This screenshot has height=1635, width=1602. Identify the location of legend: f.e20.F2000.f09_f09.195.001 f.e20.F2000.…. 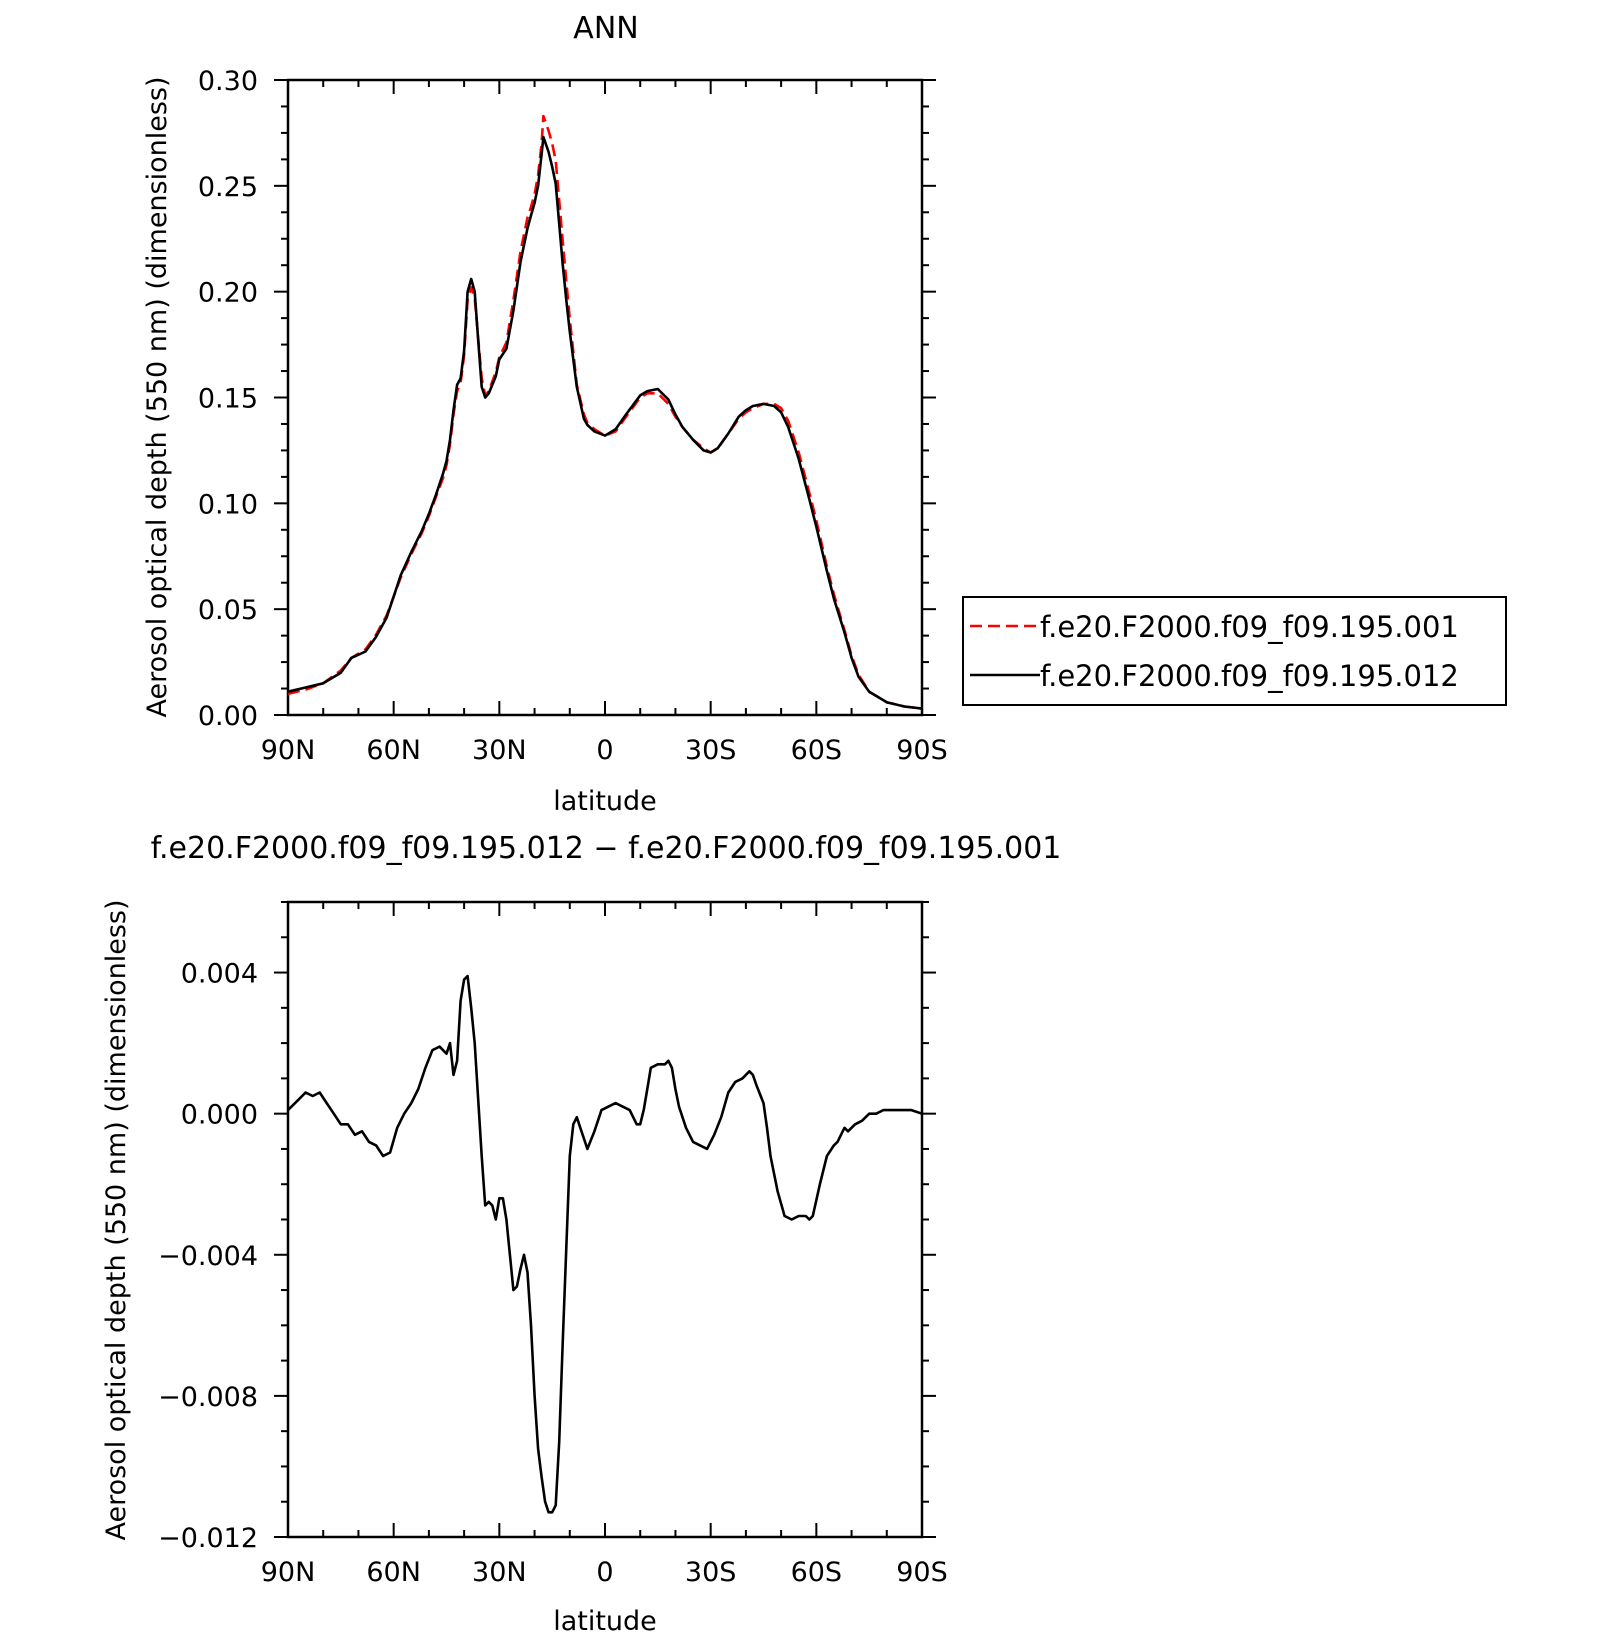
(1234, 651).